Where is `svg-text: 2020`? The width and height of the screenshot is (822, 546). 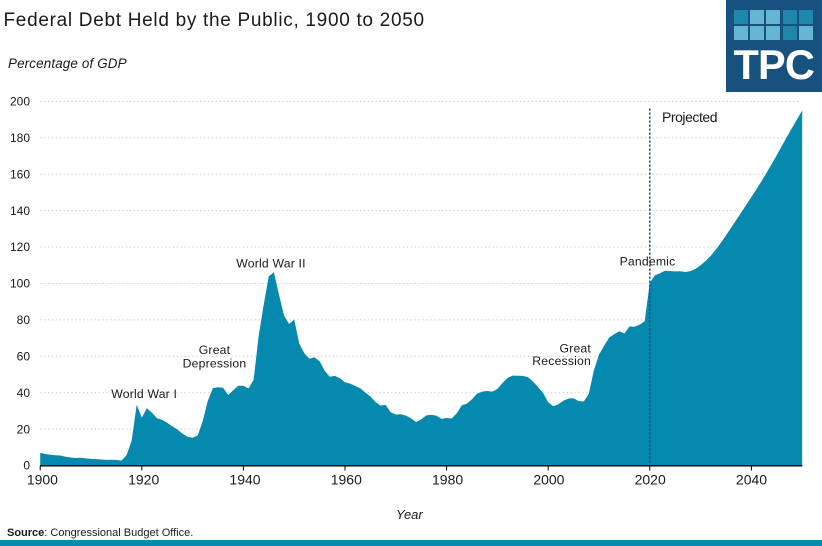 svg-text: 2020 is located at coordinates (650, 480).